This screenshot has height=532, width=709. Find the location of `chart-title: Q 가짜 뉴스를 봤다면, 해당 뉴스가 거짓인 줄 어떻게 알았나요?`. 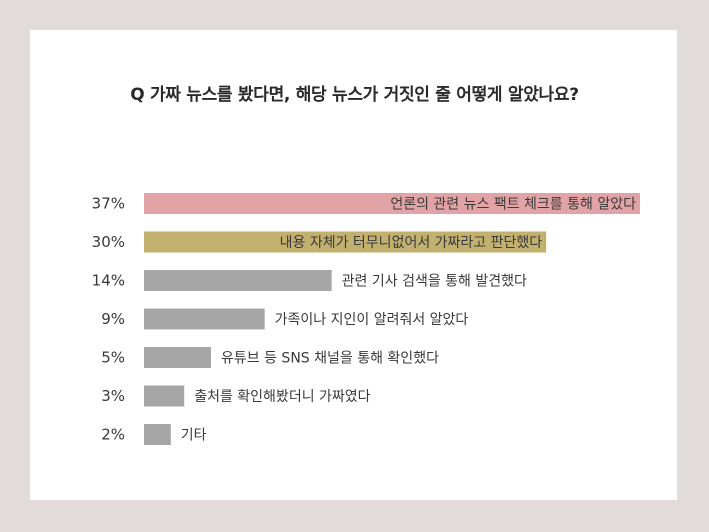

chart-title: Q 가짜 뉴스를 봤다면, 해당 뉴스가 거짓인 줄 어떻게 알았나요? is located at coordinates (354, 95).